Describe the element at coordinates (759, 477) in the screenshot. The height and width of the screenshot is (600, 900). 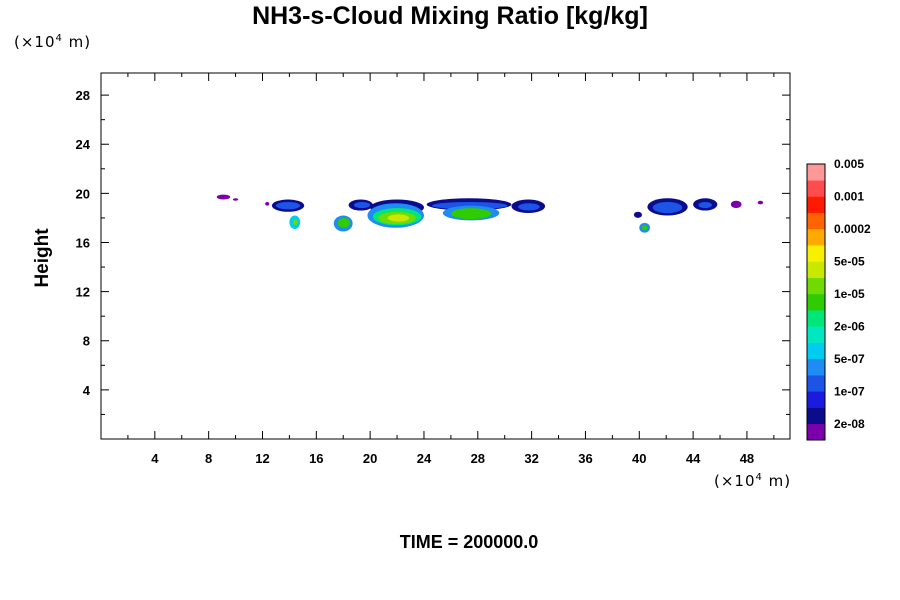
I see `x-axis-unit-exponent: 4` at that location.